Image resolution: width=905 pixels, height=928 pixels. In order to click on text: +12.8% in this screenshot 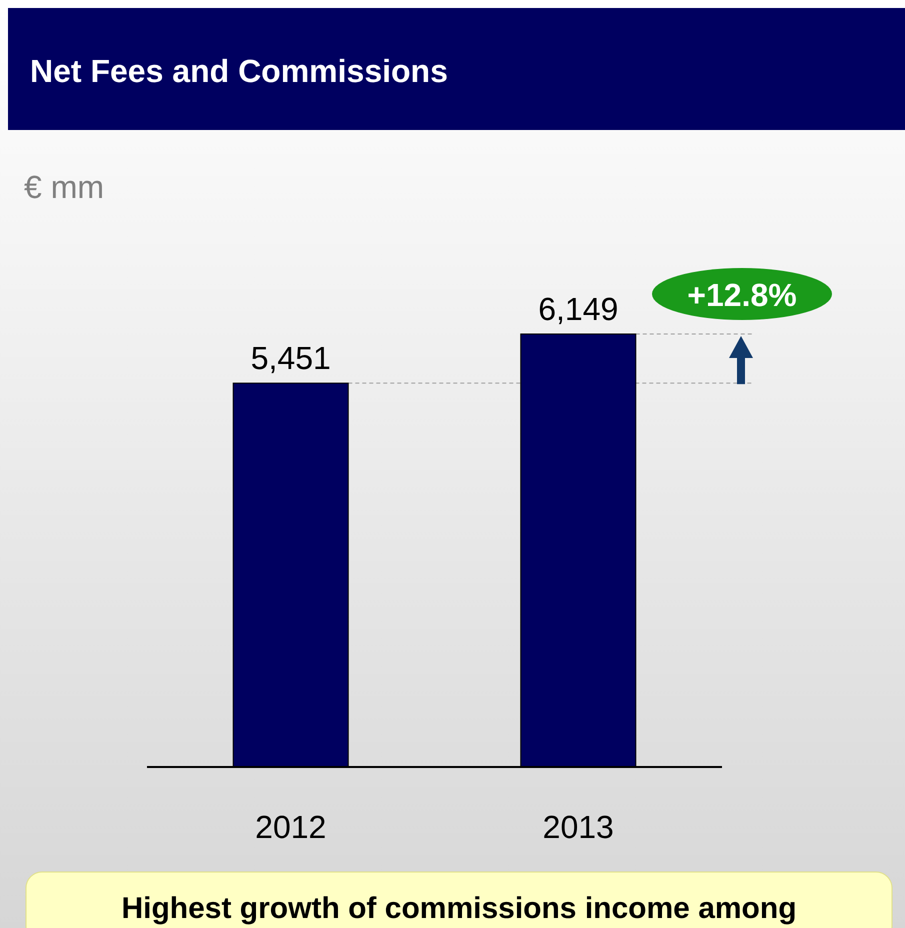, I will do `click(742, 295)`.